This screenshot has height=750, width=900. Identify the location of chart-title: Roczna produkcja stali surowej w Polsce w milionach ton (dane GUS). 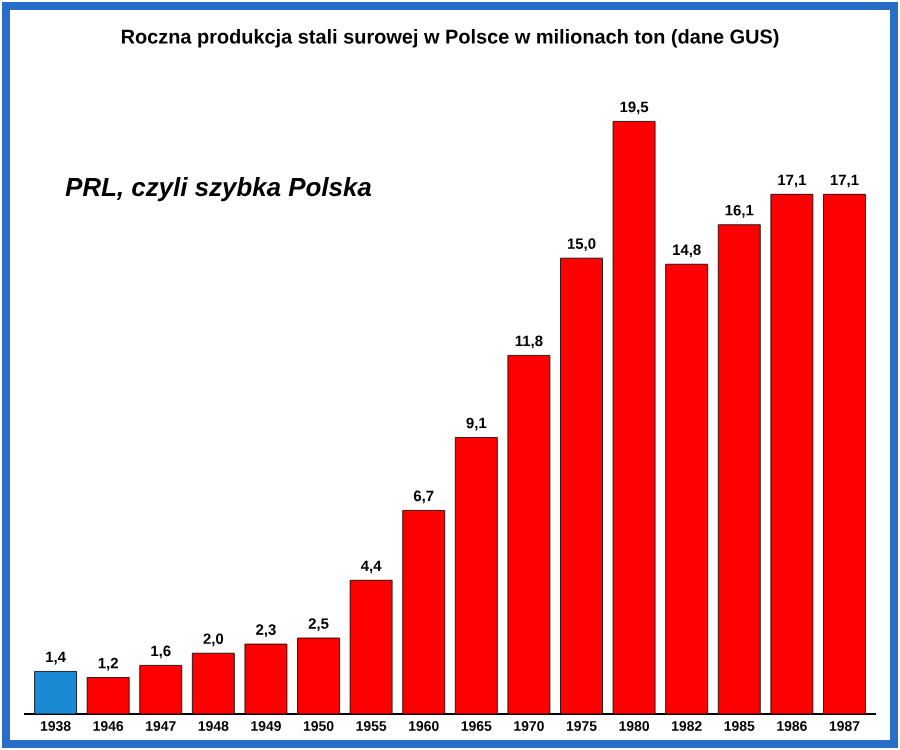
(450, 38).